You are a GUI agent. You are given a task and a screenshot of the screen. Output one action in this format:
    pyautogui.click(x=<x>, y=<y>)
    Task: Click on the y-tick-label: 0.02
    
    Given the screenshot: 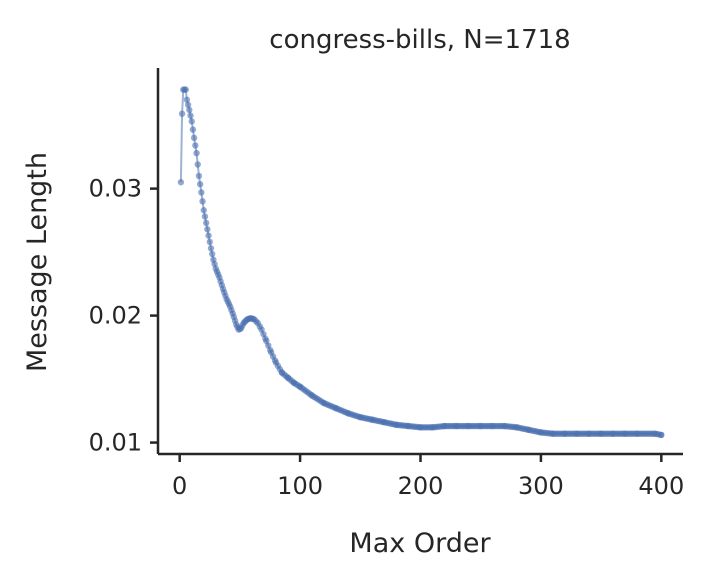 What is the action you would take?
    pyautogui.click(x=115, y=316)
    